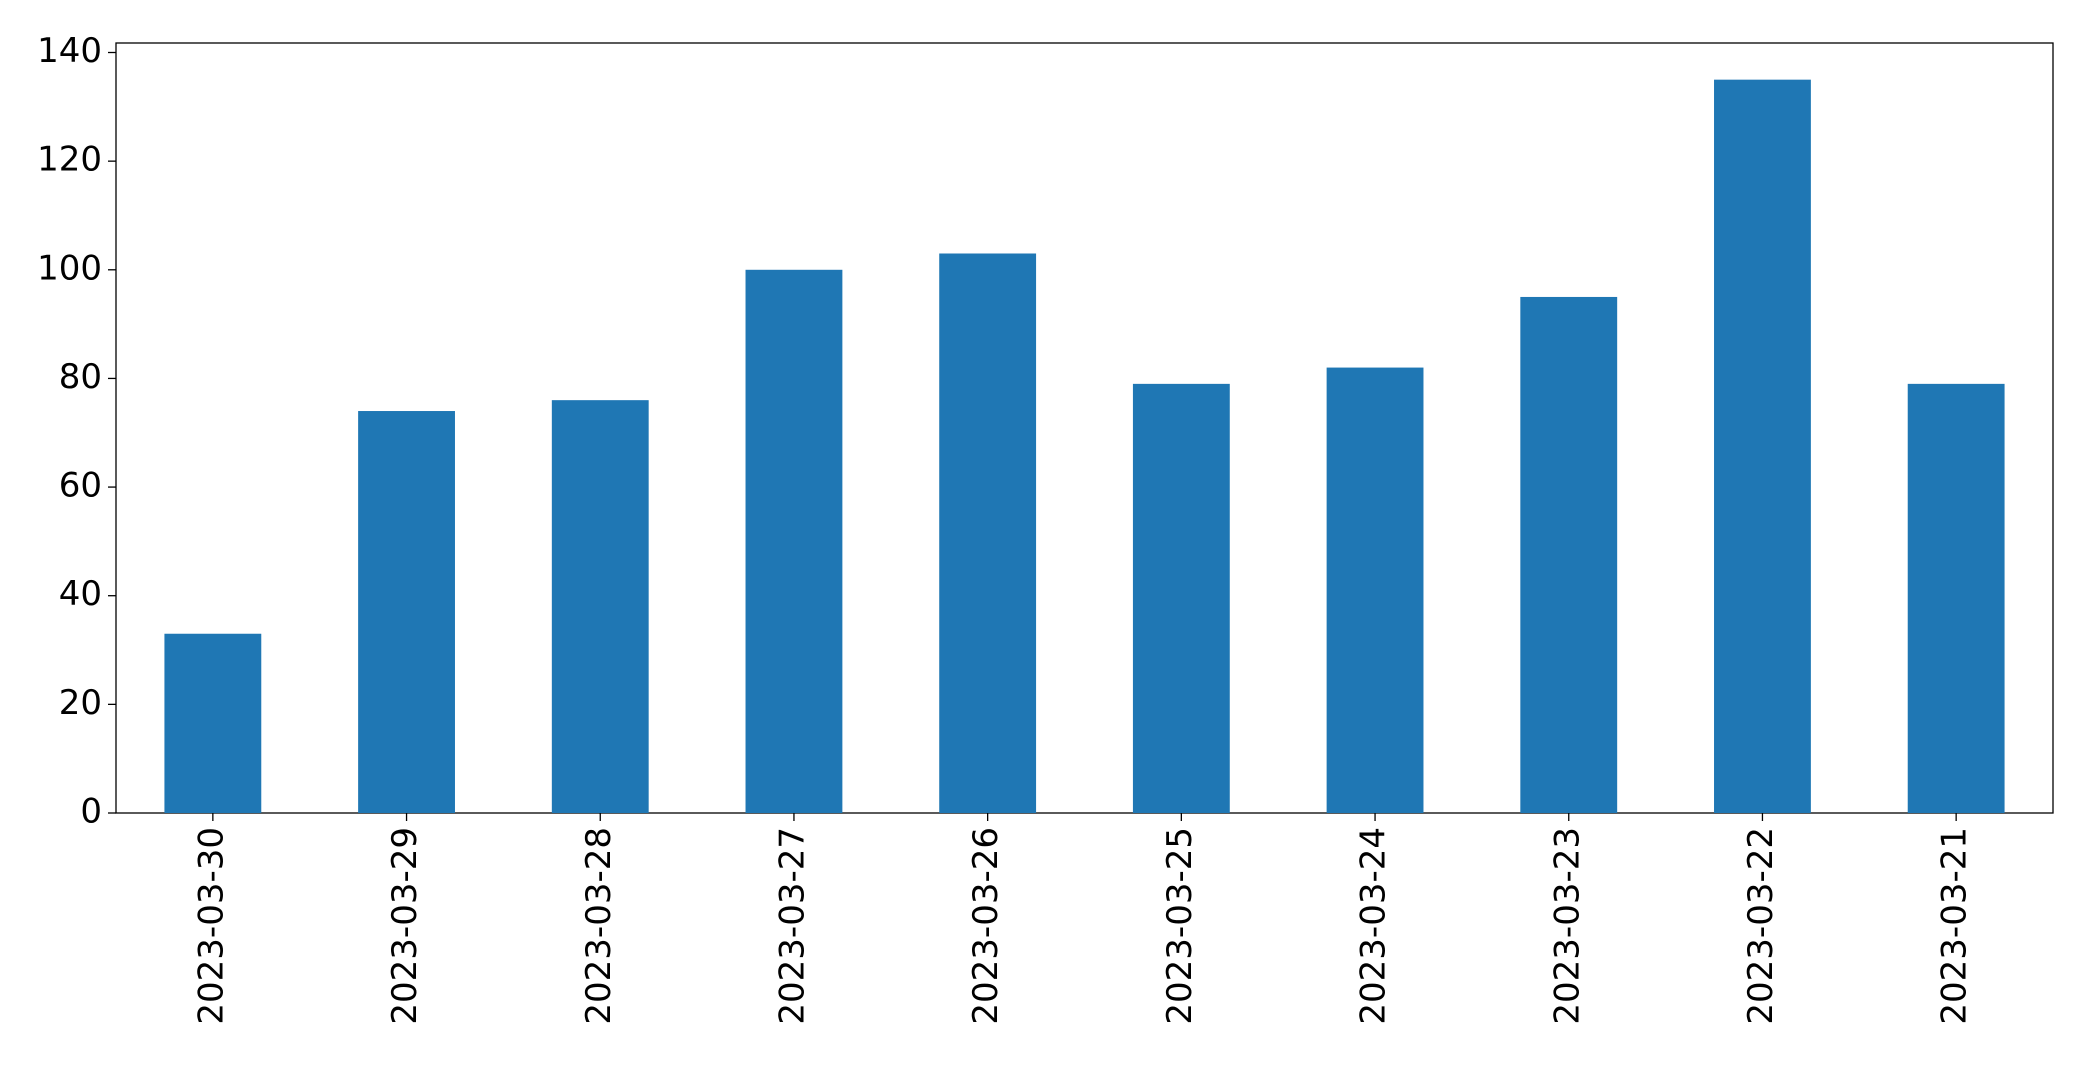 Image resolution: width=2093 pixels, height=1065 pixels. What do you see at coordinates (599, 926) in the screenshot?
I see `x-tick-label: 2023-03-28` at bounding box center [599, 926].